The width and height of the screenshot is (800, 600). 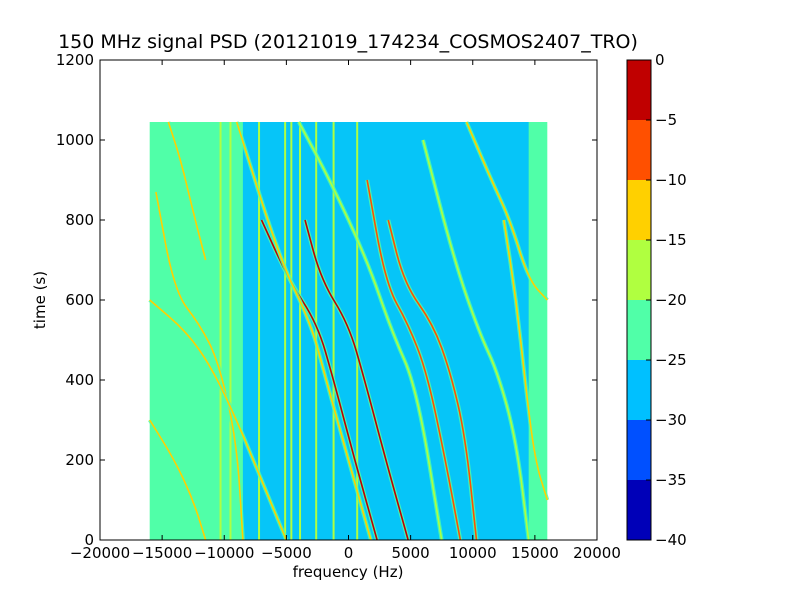 I want to click on colorbar: −40 −35 −30 −25 −20 −15 −10 −5 0, so click(x=656, y=300).